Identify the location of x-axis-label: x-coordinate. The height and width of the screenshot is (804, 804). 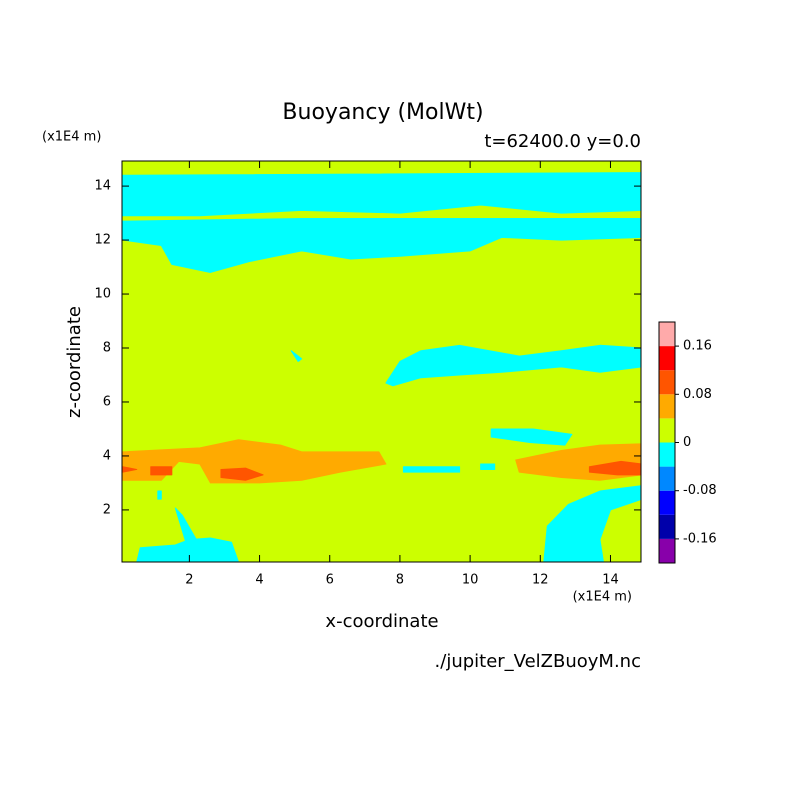
(381, 621).